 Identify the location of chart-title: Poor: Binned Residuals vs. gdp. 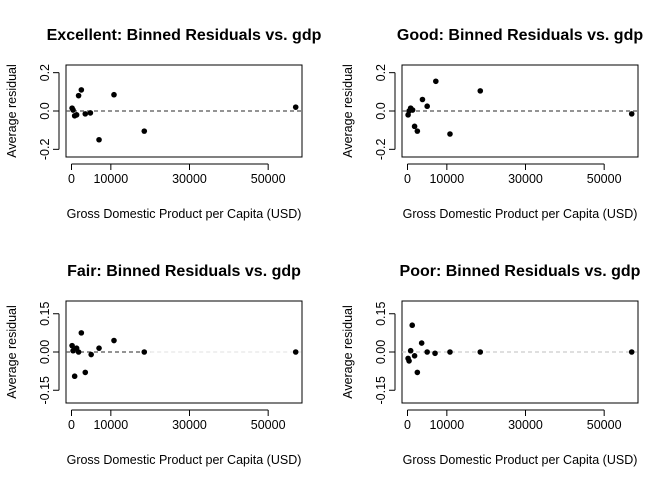
(520, 271).